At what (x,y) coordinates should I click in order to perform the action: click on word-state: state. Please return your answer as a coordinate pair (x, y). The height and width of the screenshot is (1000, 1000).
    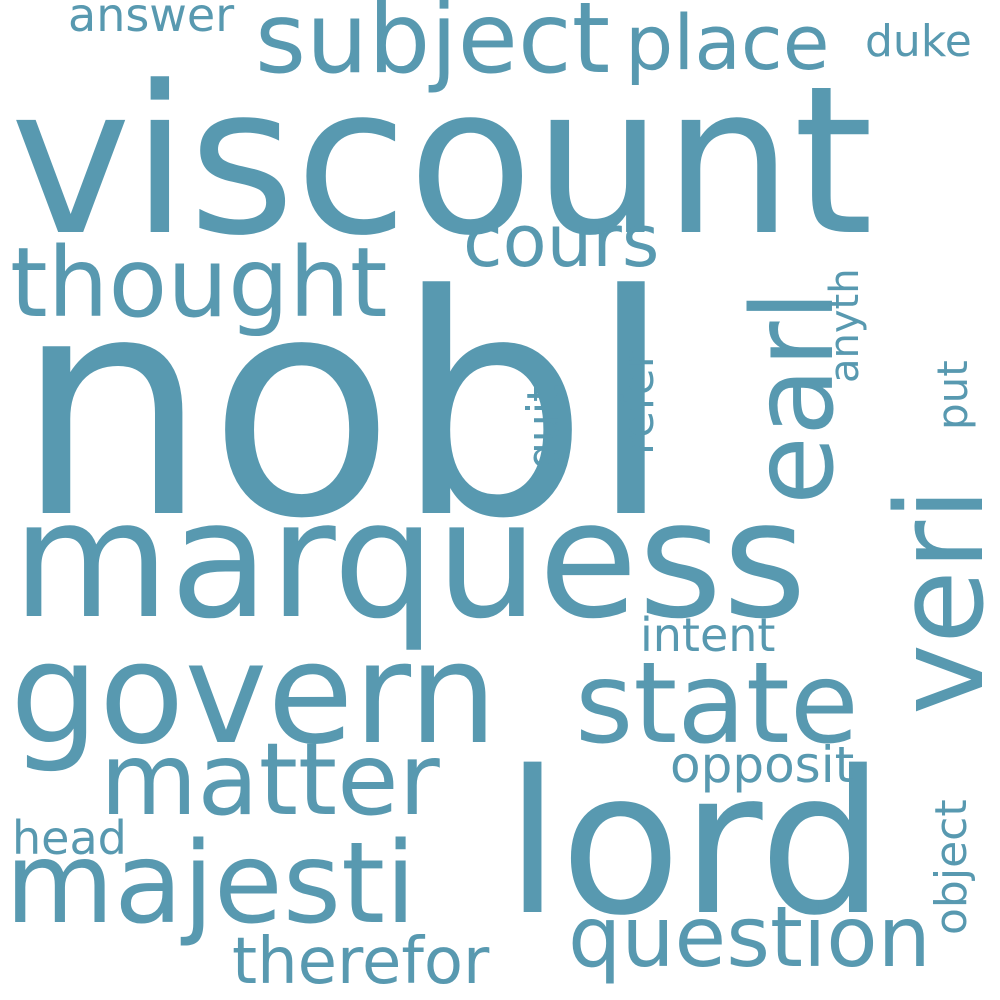
    Looking at the image, I should click on (717, 704).